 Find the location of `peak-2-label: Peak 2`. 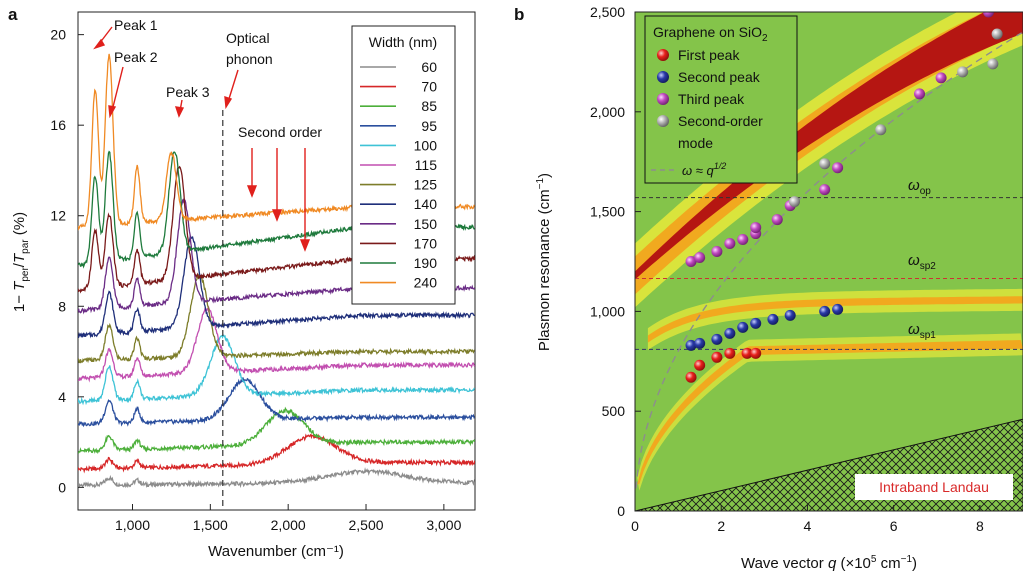

peak-2-label: Peak 2 is located at coordinates (136, 57).